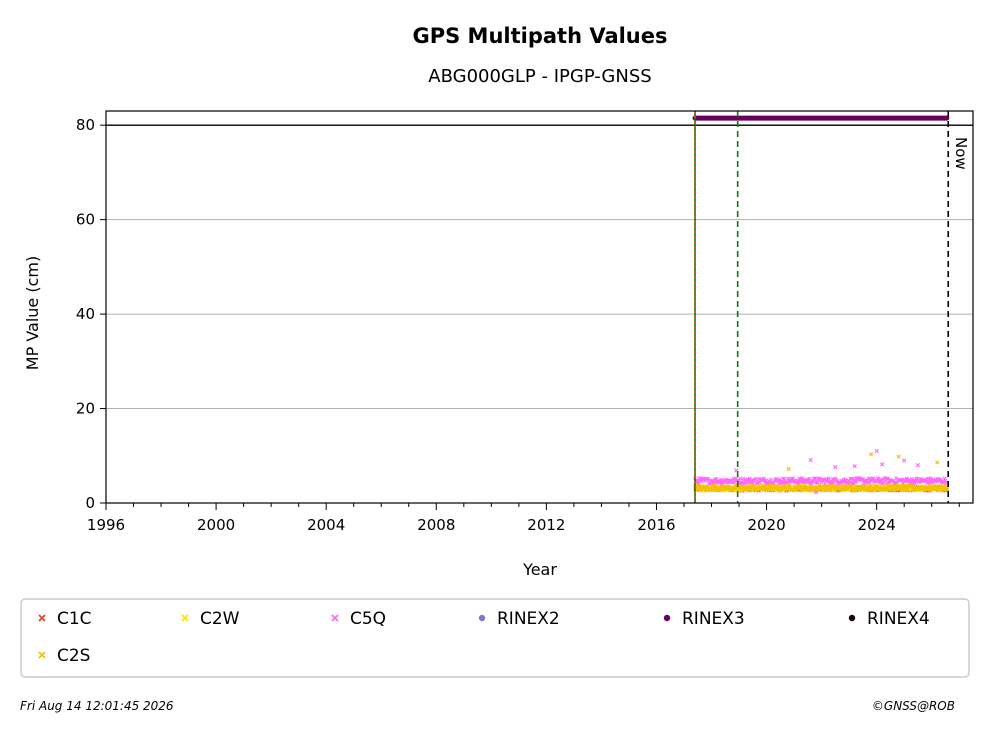 Image resolution: width=993 pixels, height=734 pixels. What do you see at coordinates (667, 618) in the screenshot?
I see `legend-marker-rinex3` at bounding box center [667, 618].